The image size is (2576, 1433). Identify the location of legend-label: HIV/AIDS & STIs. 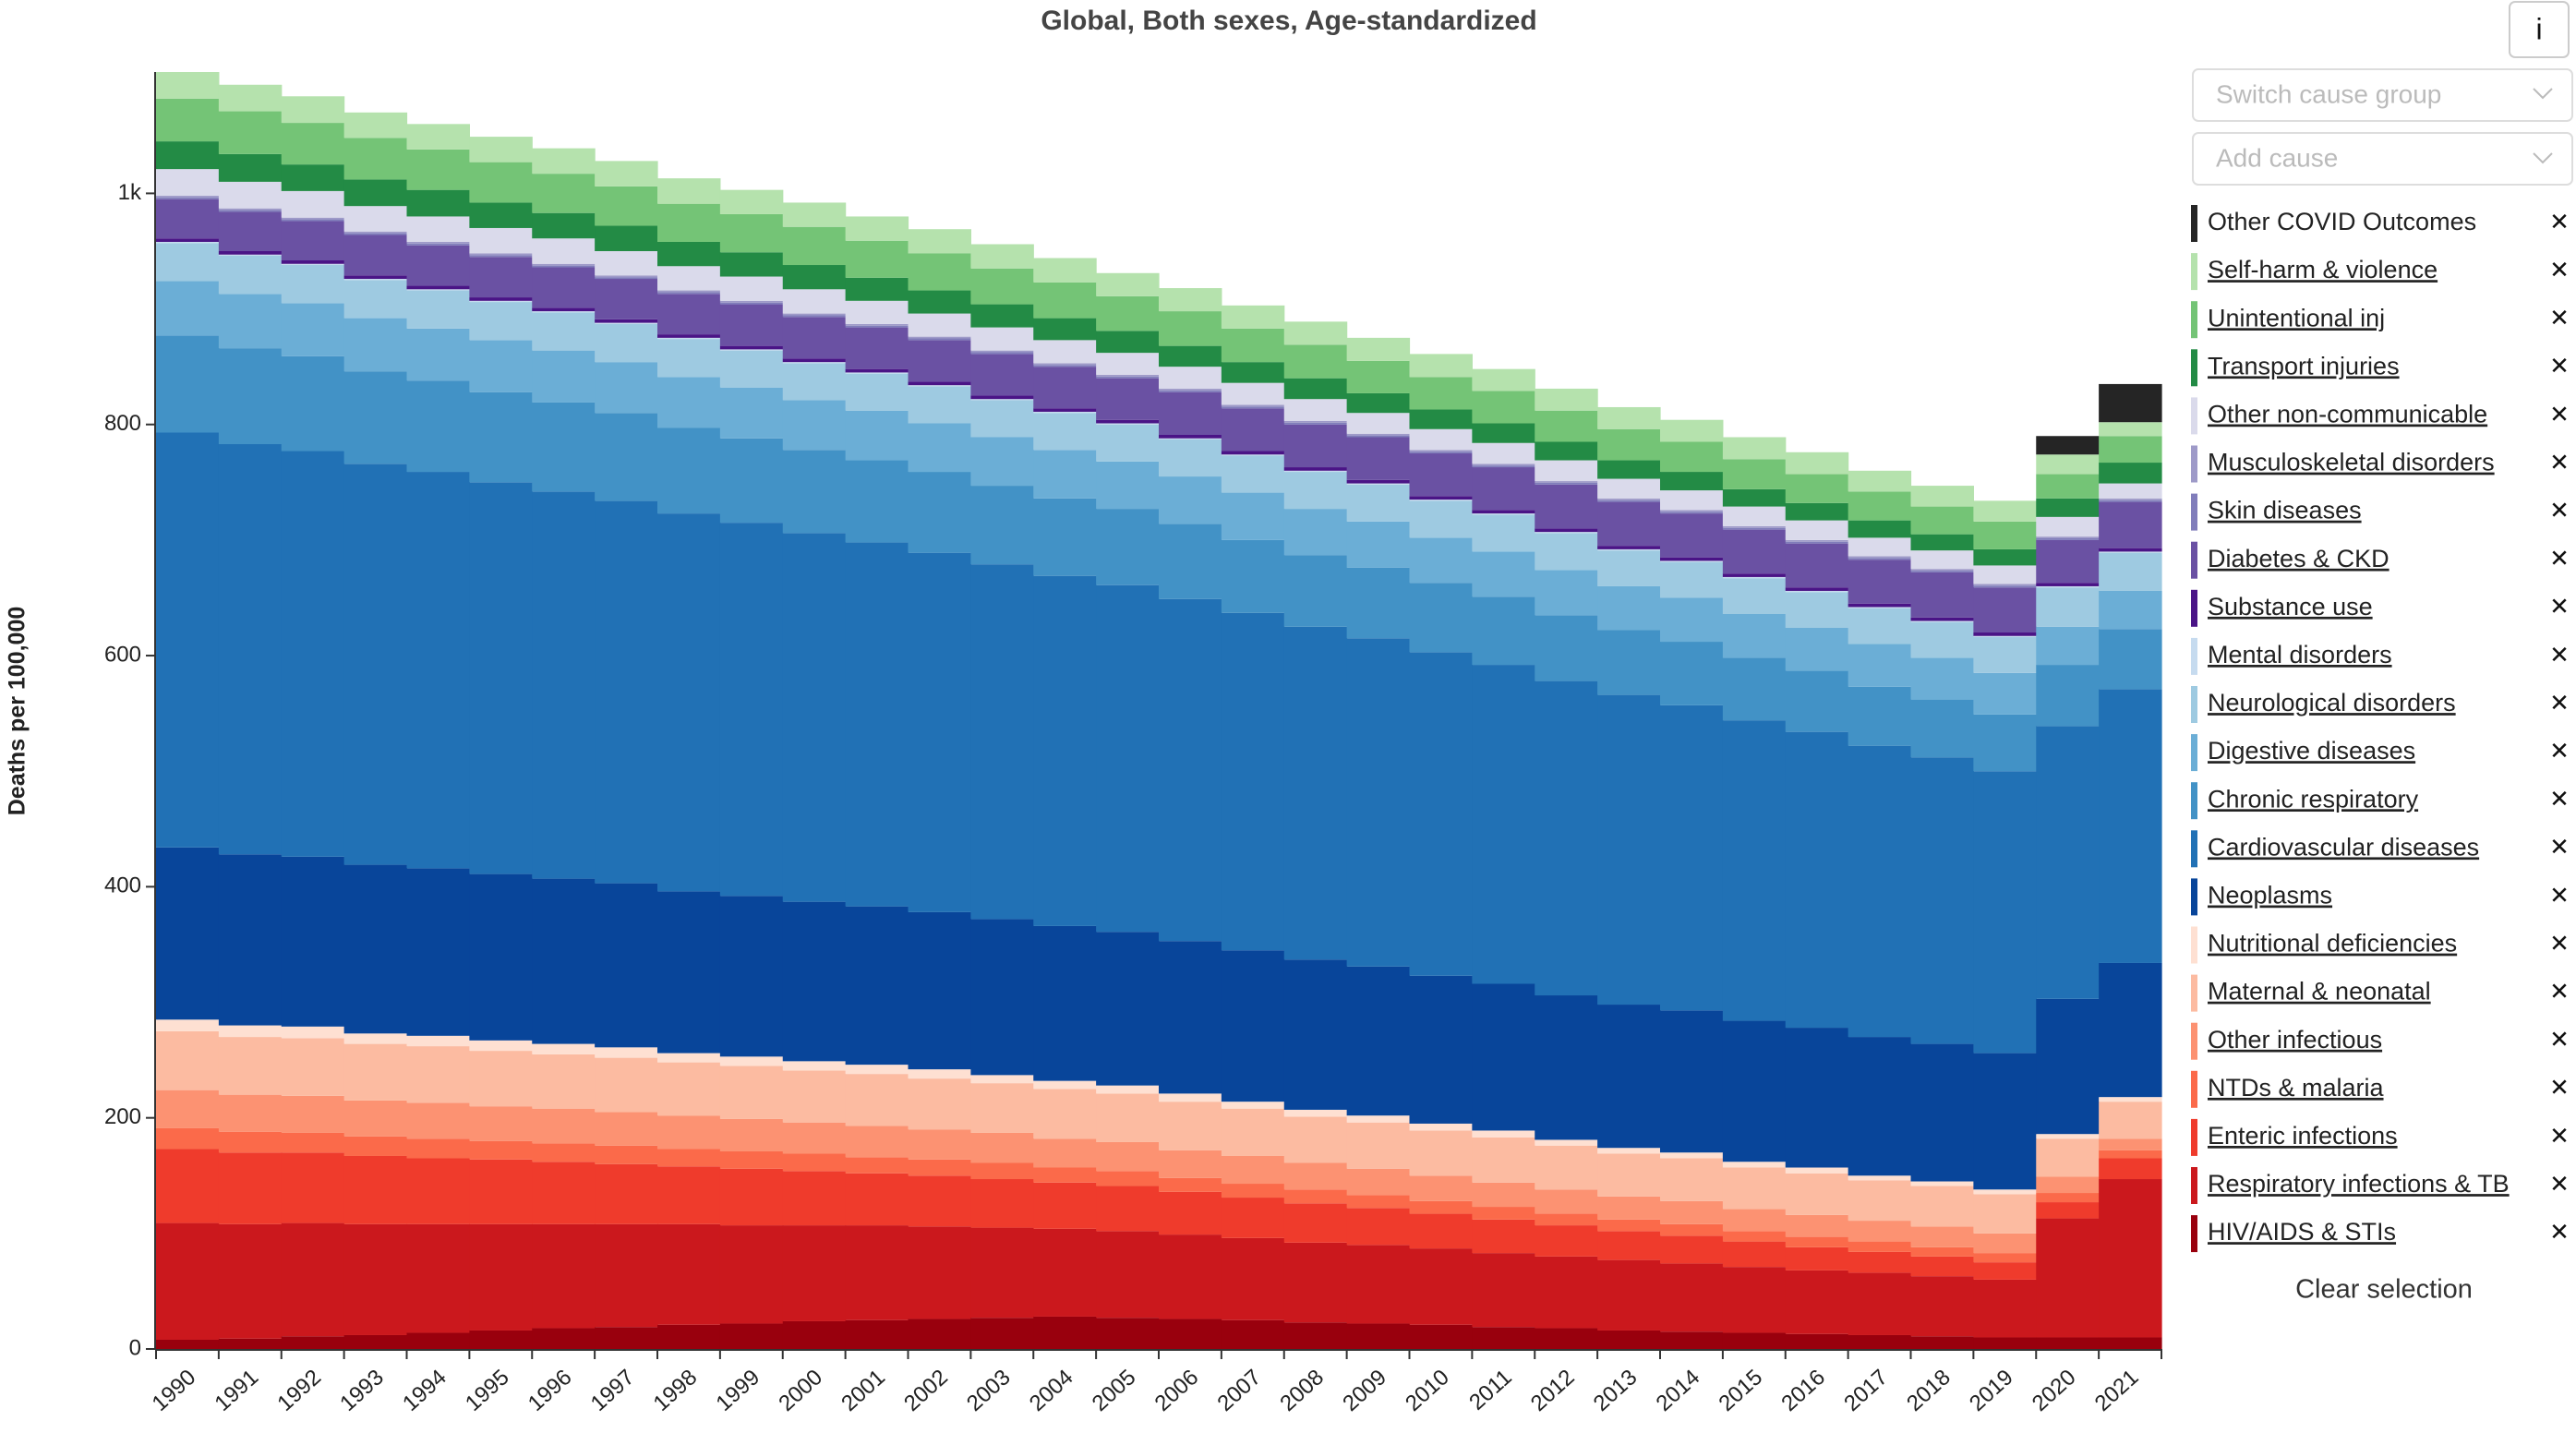
(2302, 1232).